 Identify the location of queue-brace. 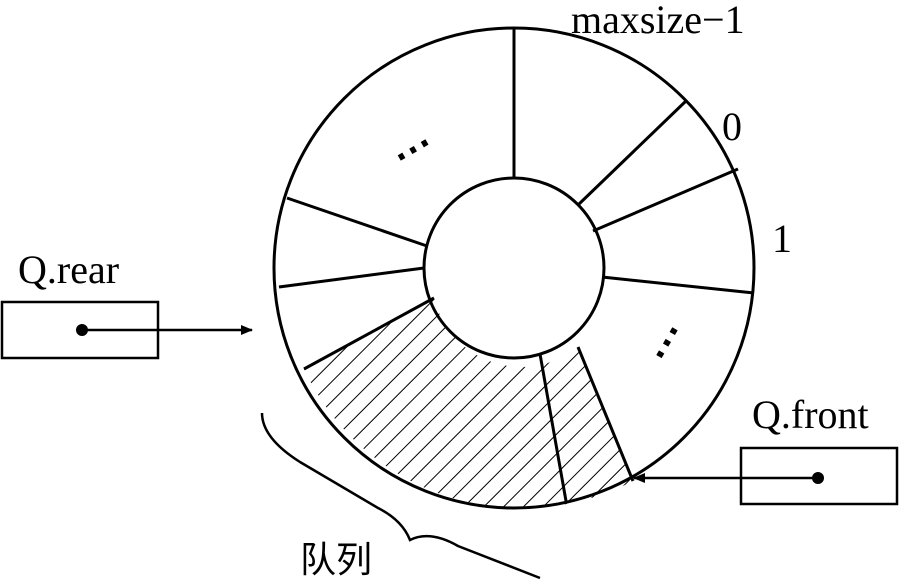
(400, 496).